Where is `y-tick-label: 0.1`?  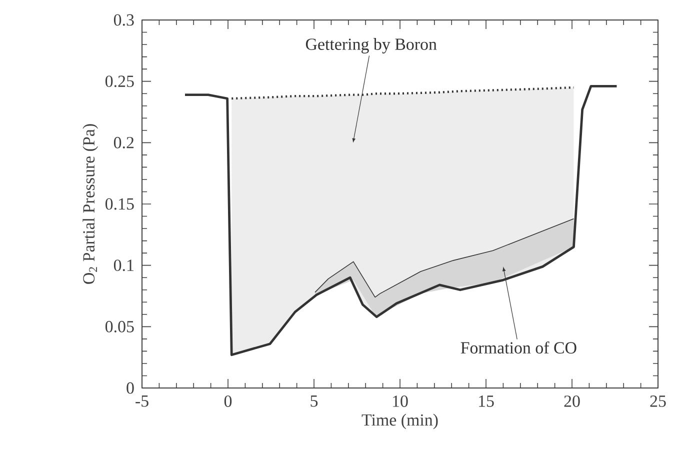 y-tick-label: 0.1 is located at coordinates (124, 266).